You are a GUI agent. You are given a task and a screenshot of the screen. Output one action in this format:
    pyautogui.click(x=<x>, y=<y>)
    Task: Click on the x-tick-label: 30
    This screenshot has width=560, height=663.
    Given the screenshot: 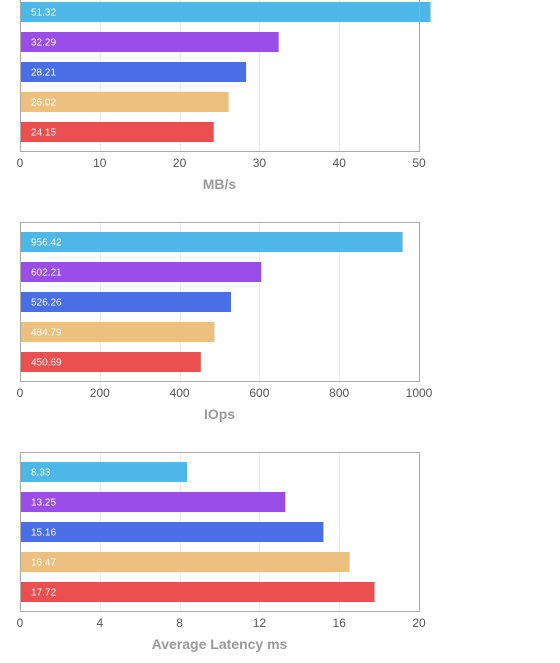 What is the action you would take?
    pyautogui.click(x=260, y=163)
    